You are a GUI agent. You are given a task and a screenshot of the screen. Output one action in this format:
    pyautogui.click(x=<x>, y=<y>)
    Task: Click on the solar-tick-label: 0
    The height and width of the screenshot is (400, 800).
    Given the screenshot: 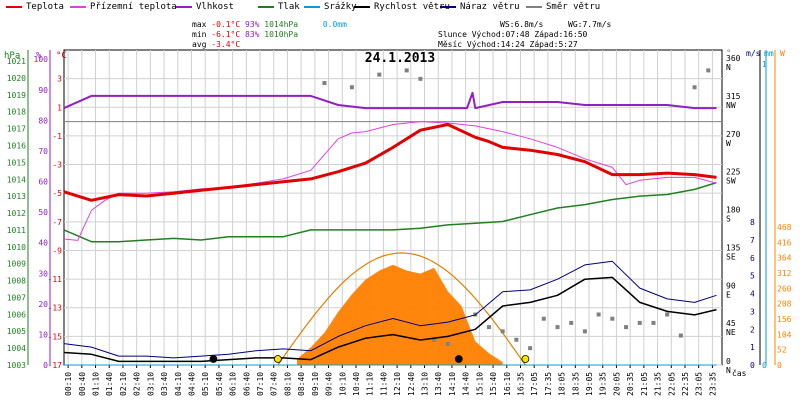 What is the action you would take?
    pyautogui.click(x=779, y=365)
    